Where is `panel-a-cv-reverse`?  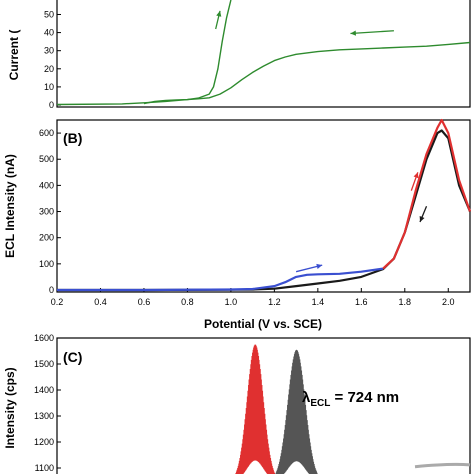 panel-a-cv-reverse is located at coordinates (307, 73).